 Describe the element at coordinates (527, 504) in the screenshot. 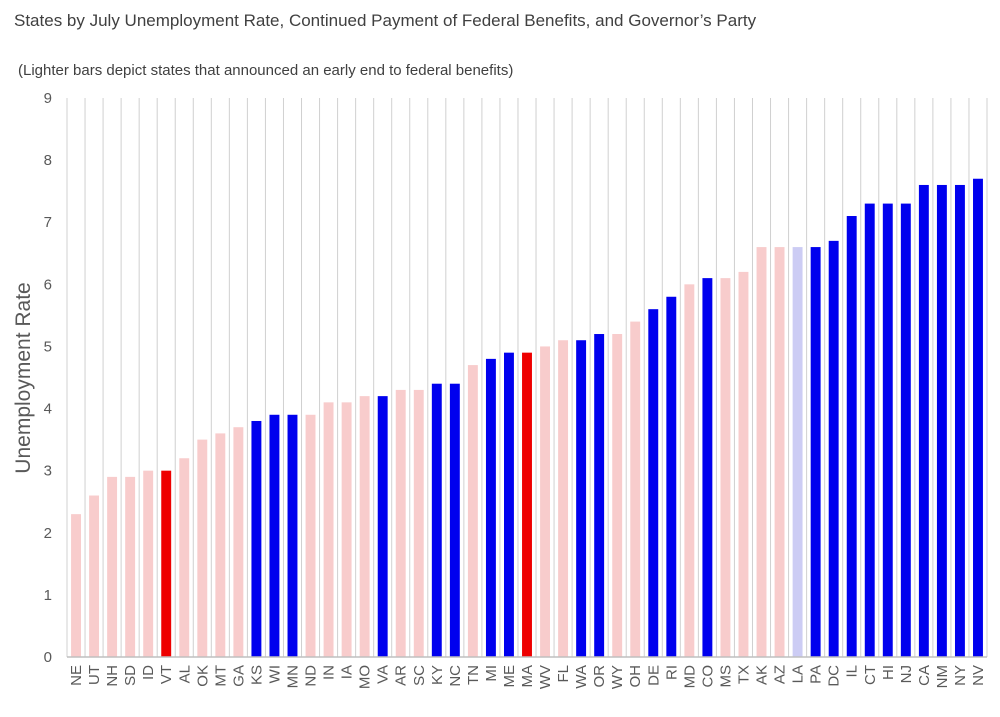

I see `bar-ma` at that location.